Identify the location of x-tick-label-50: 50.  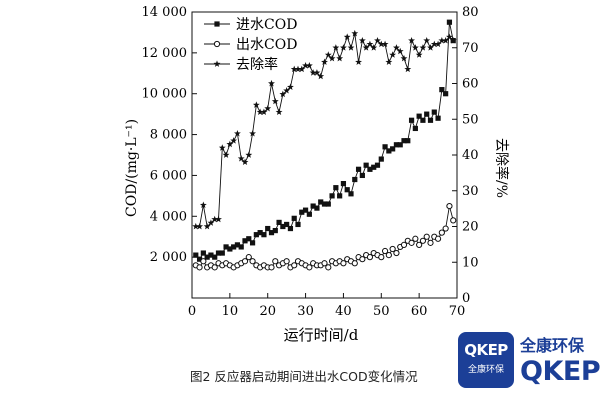
(381, 311).